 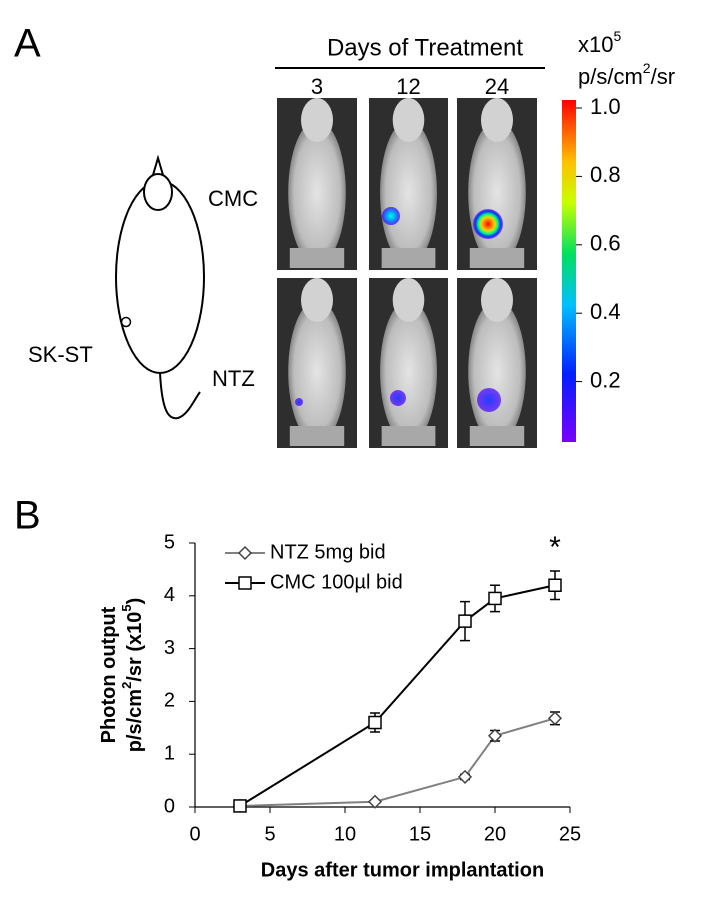 I want to click on legend-label: NTZ 5mg bid, so click(x=328, y=552).